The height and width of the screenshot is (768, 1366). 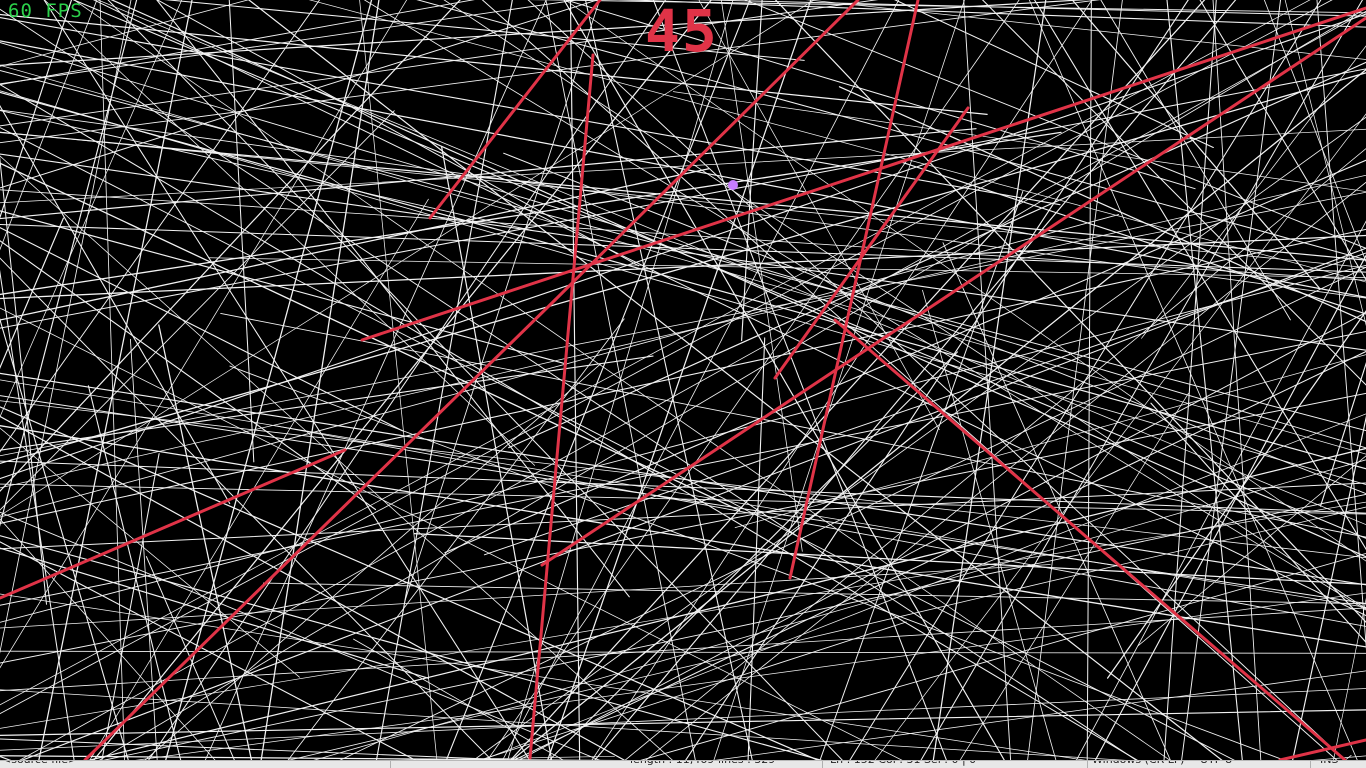 What do you see at coordinates (45, 11) in the screenshot?
I see `fps-counter: 60 FPS` at bounding box center [45, 11].